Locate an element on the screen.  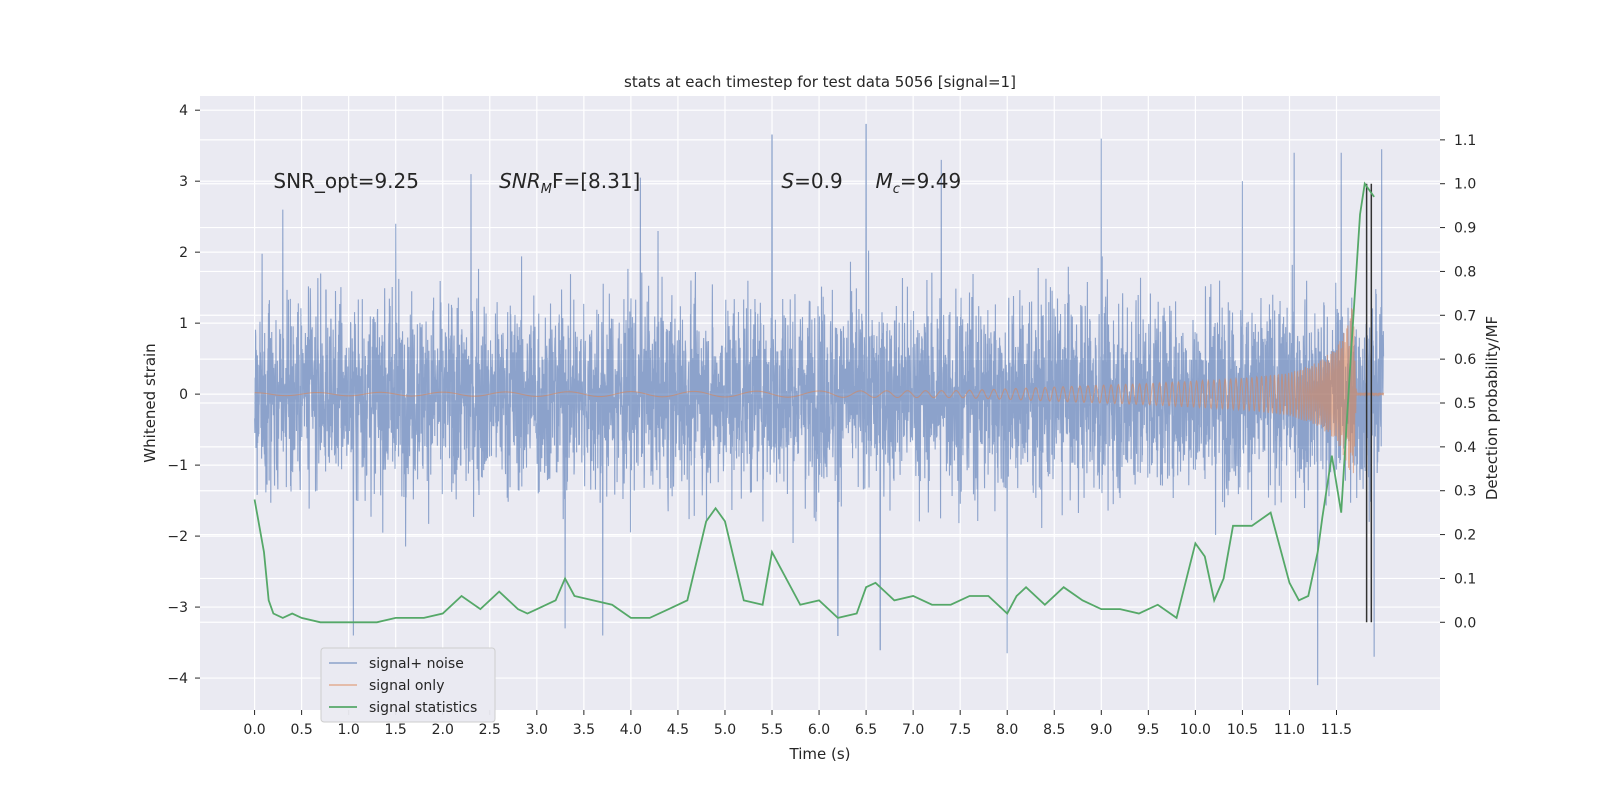
y-tick-label: −2 is located at coordinates (177, 537).